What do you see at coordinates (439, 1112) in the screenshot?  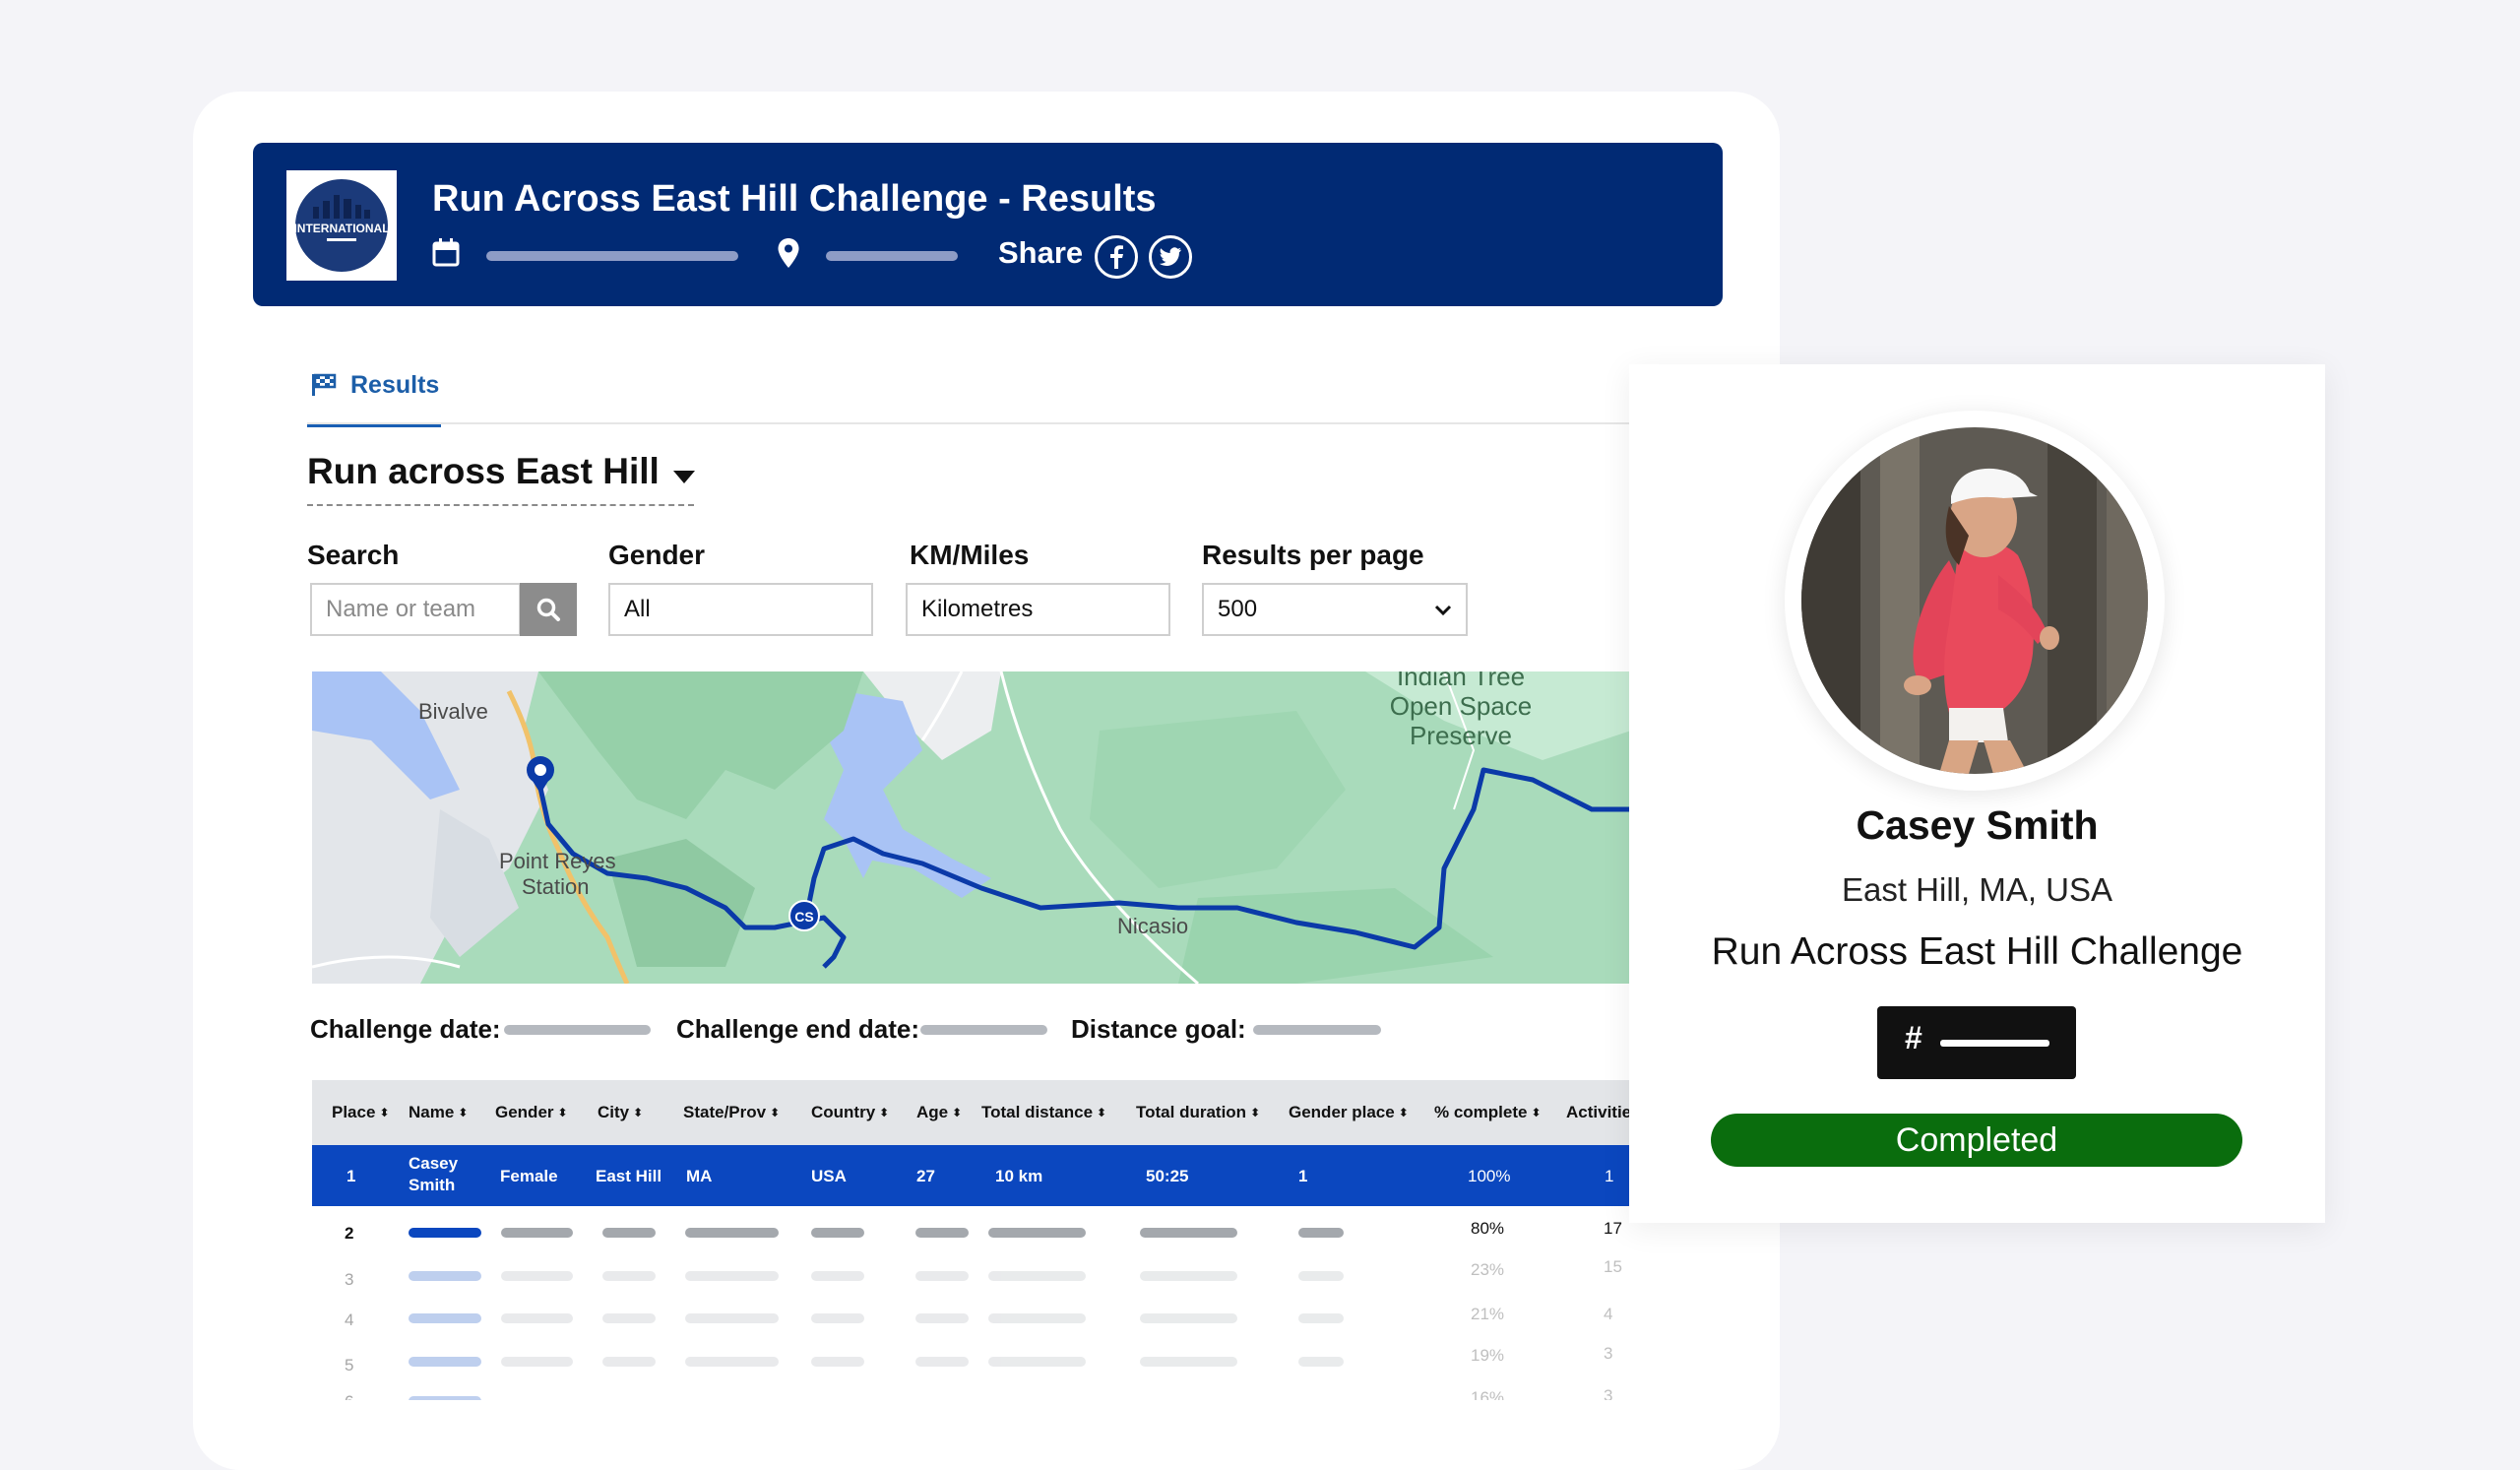 I see `column-header-name: Name ⬍` at bounding box center [439, 1112].